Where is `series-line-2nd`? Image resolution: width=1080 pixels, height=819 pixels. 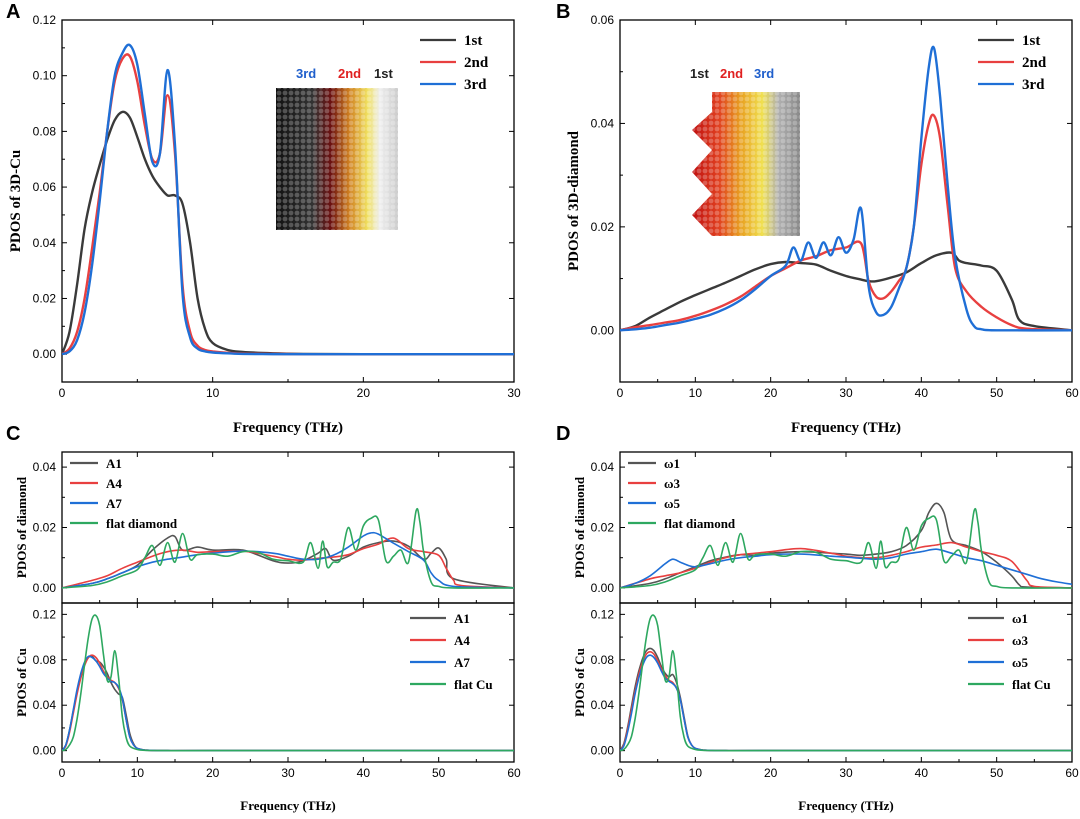 series-line-2nd is located at coordinates (846, 222).